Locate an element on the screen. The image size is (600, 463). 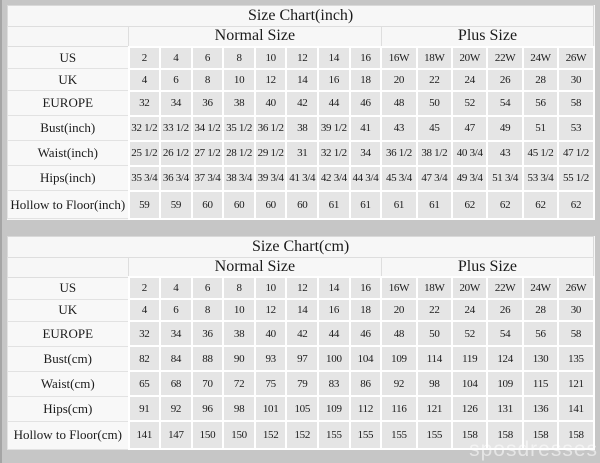
size-cell-plus: 119 is located at coordinates (470, 358).